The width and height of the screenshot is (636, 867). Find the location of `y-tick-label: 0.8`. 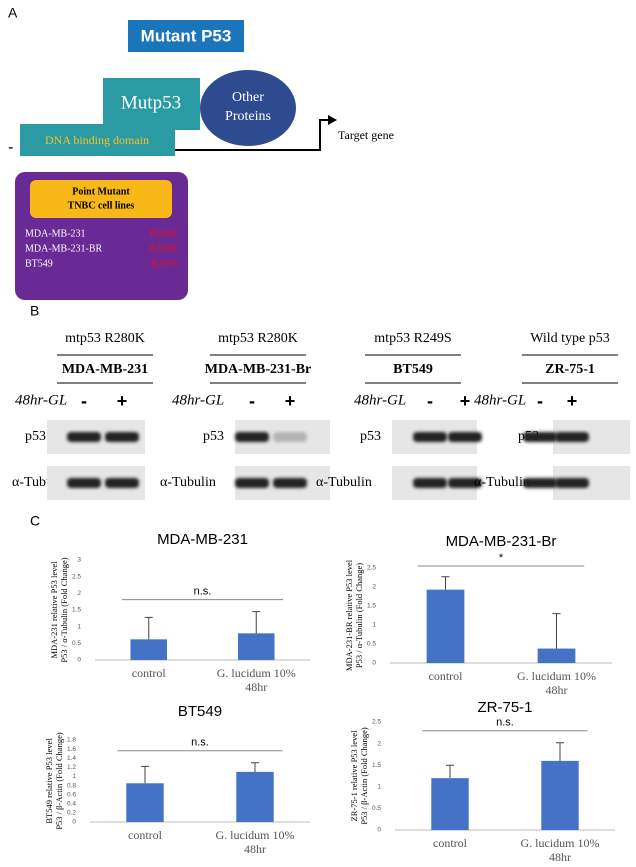

y-tick-label: 0.8 is located at coordinates (71, 785).